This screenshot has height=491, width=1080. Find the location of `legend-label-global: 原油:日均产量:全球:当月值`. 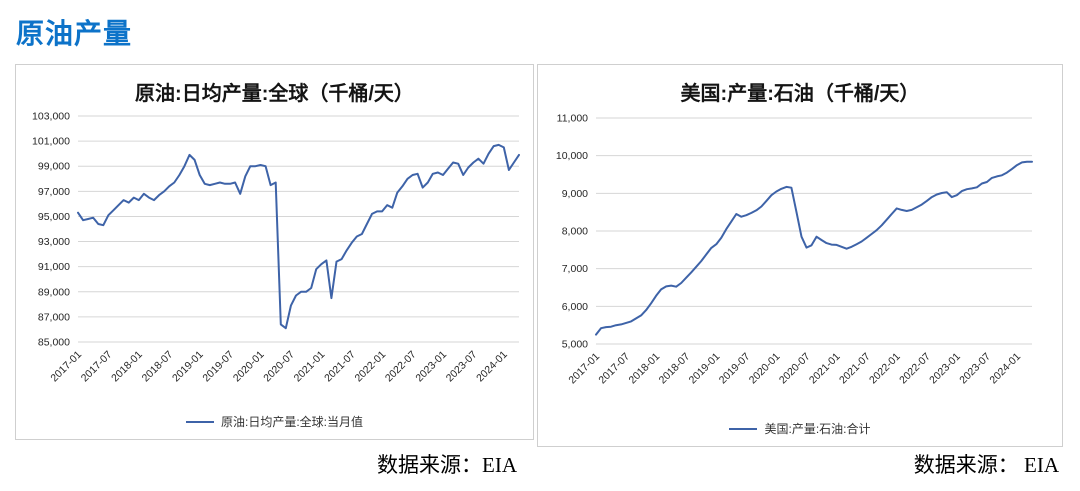

legend-label-global: 原油:日均产量:全球:当月值 is located at coordinates (291, 422).